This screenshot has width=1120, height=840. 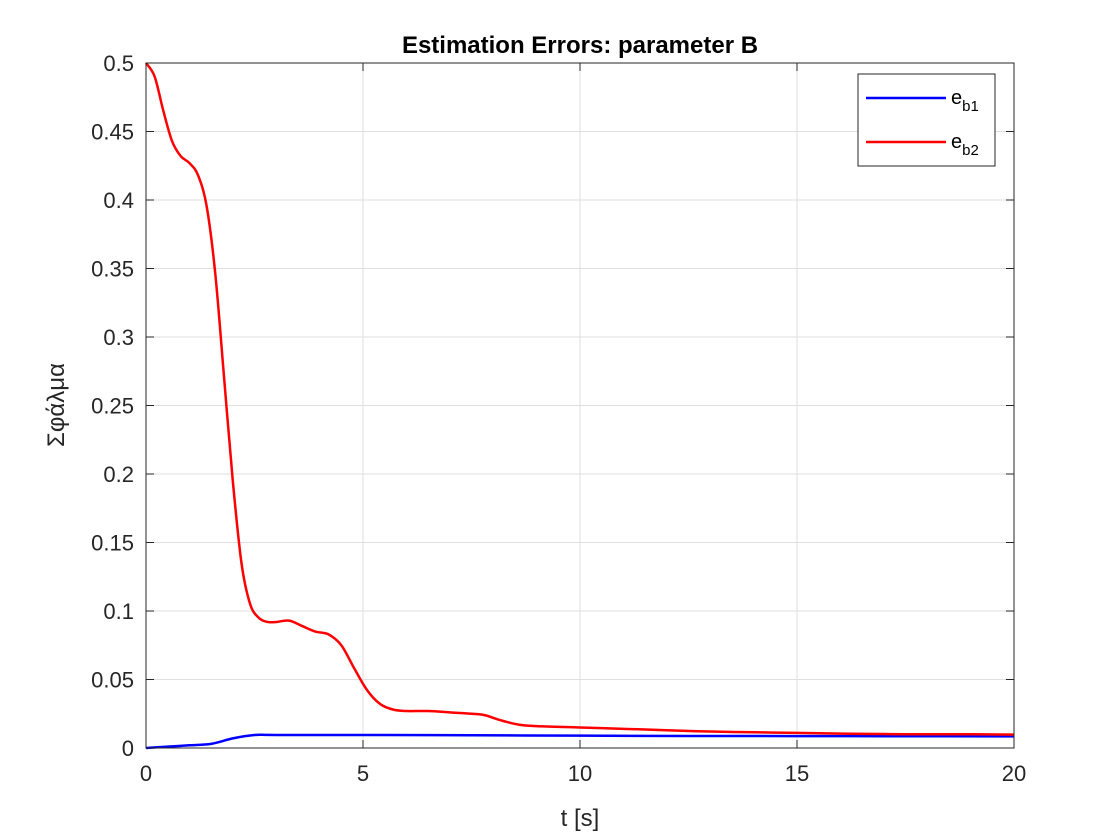 What do you see at coordinates (965, 101) in the screenshot?
I see `legend-label-eb1: eb1` at bounding box center [965, 101].